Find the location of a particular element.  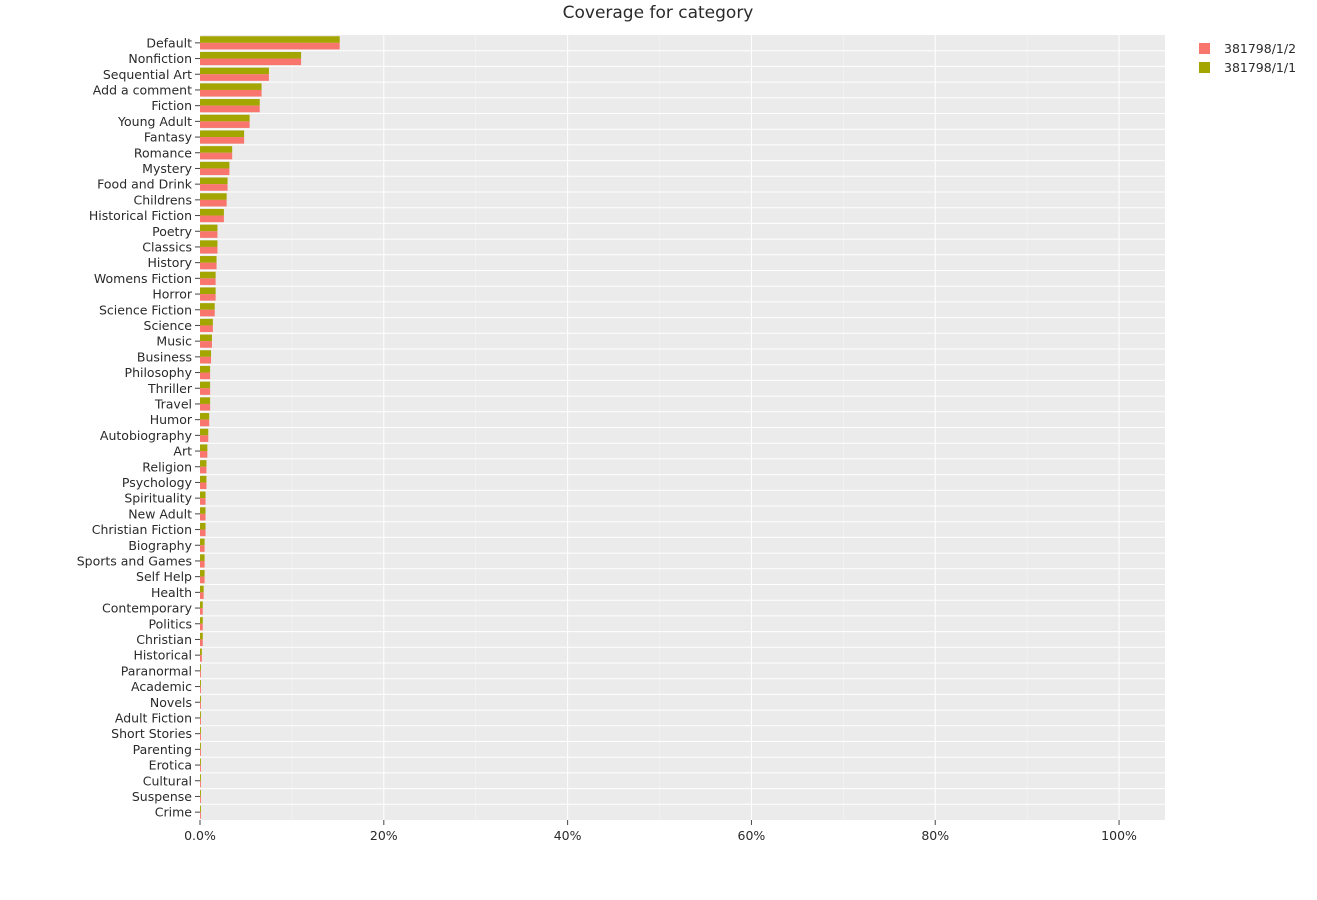

y-tick-label: Sequential Art is located at coordinates (147, 74).